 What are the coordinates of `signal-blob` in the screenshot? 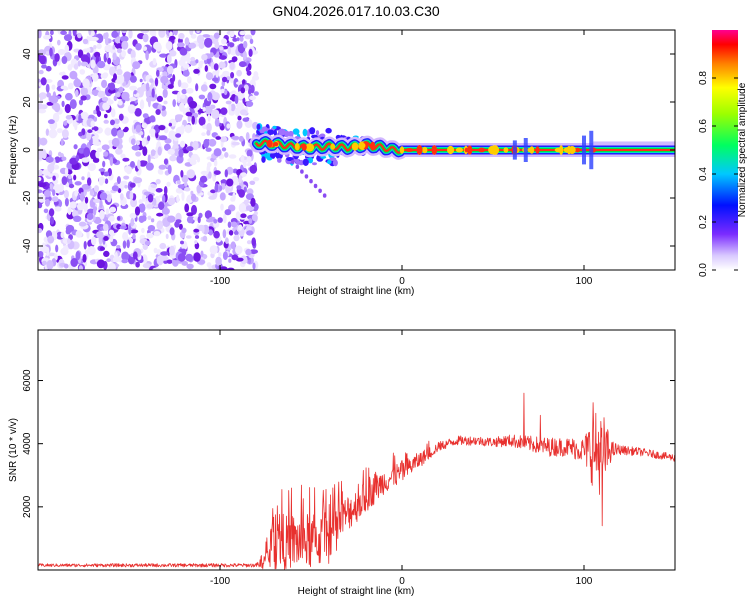 It's located at (296, 131).